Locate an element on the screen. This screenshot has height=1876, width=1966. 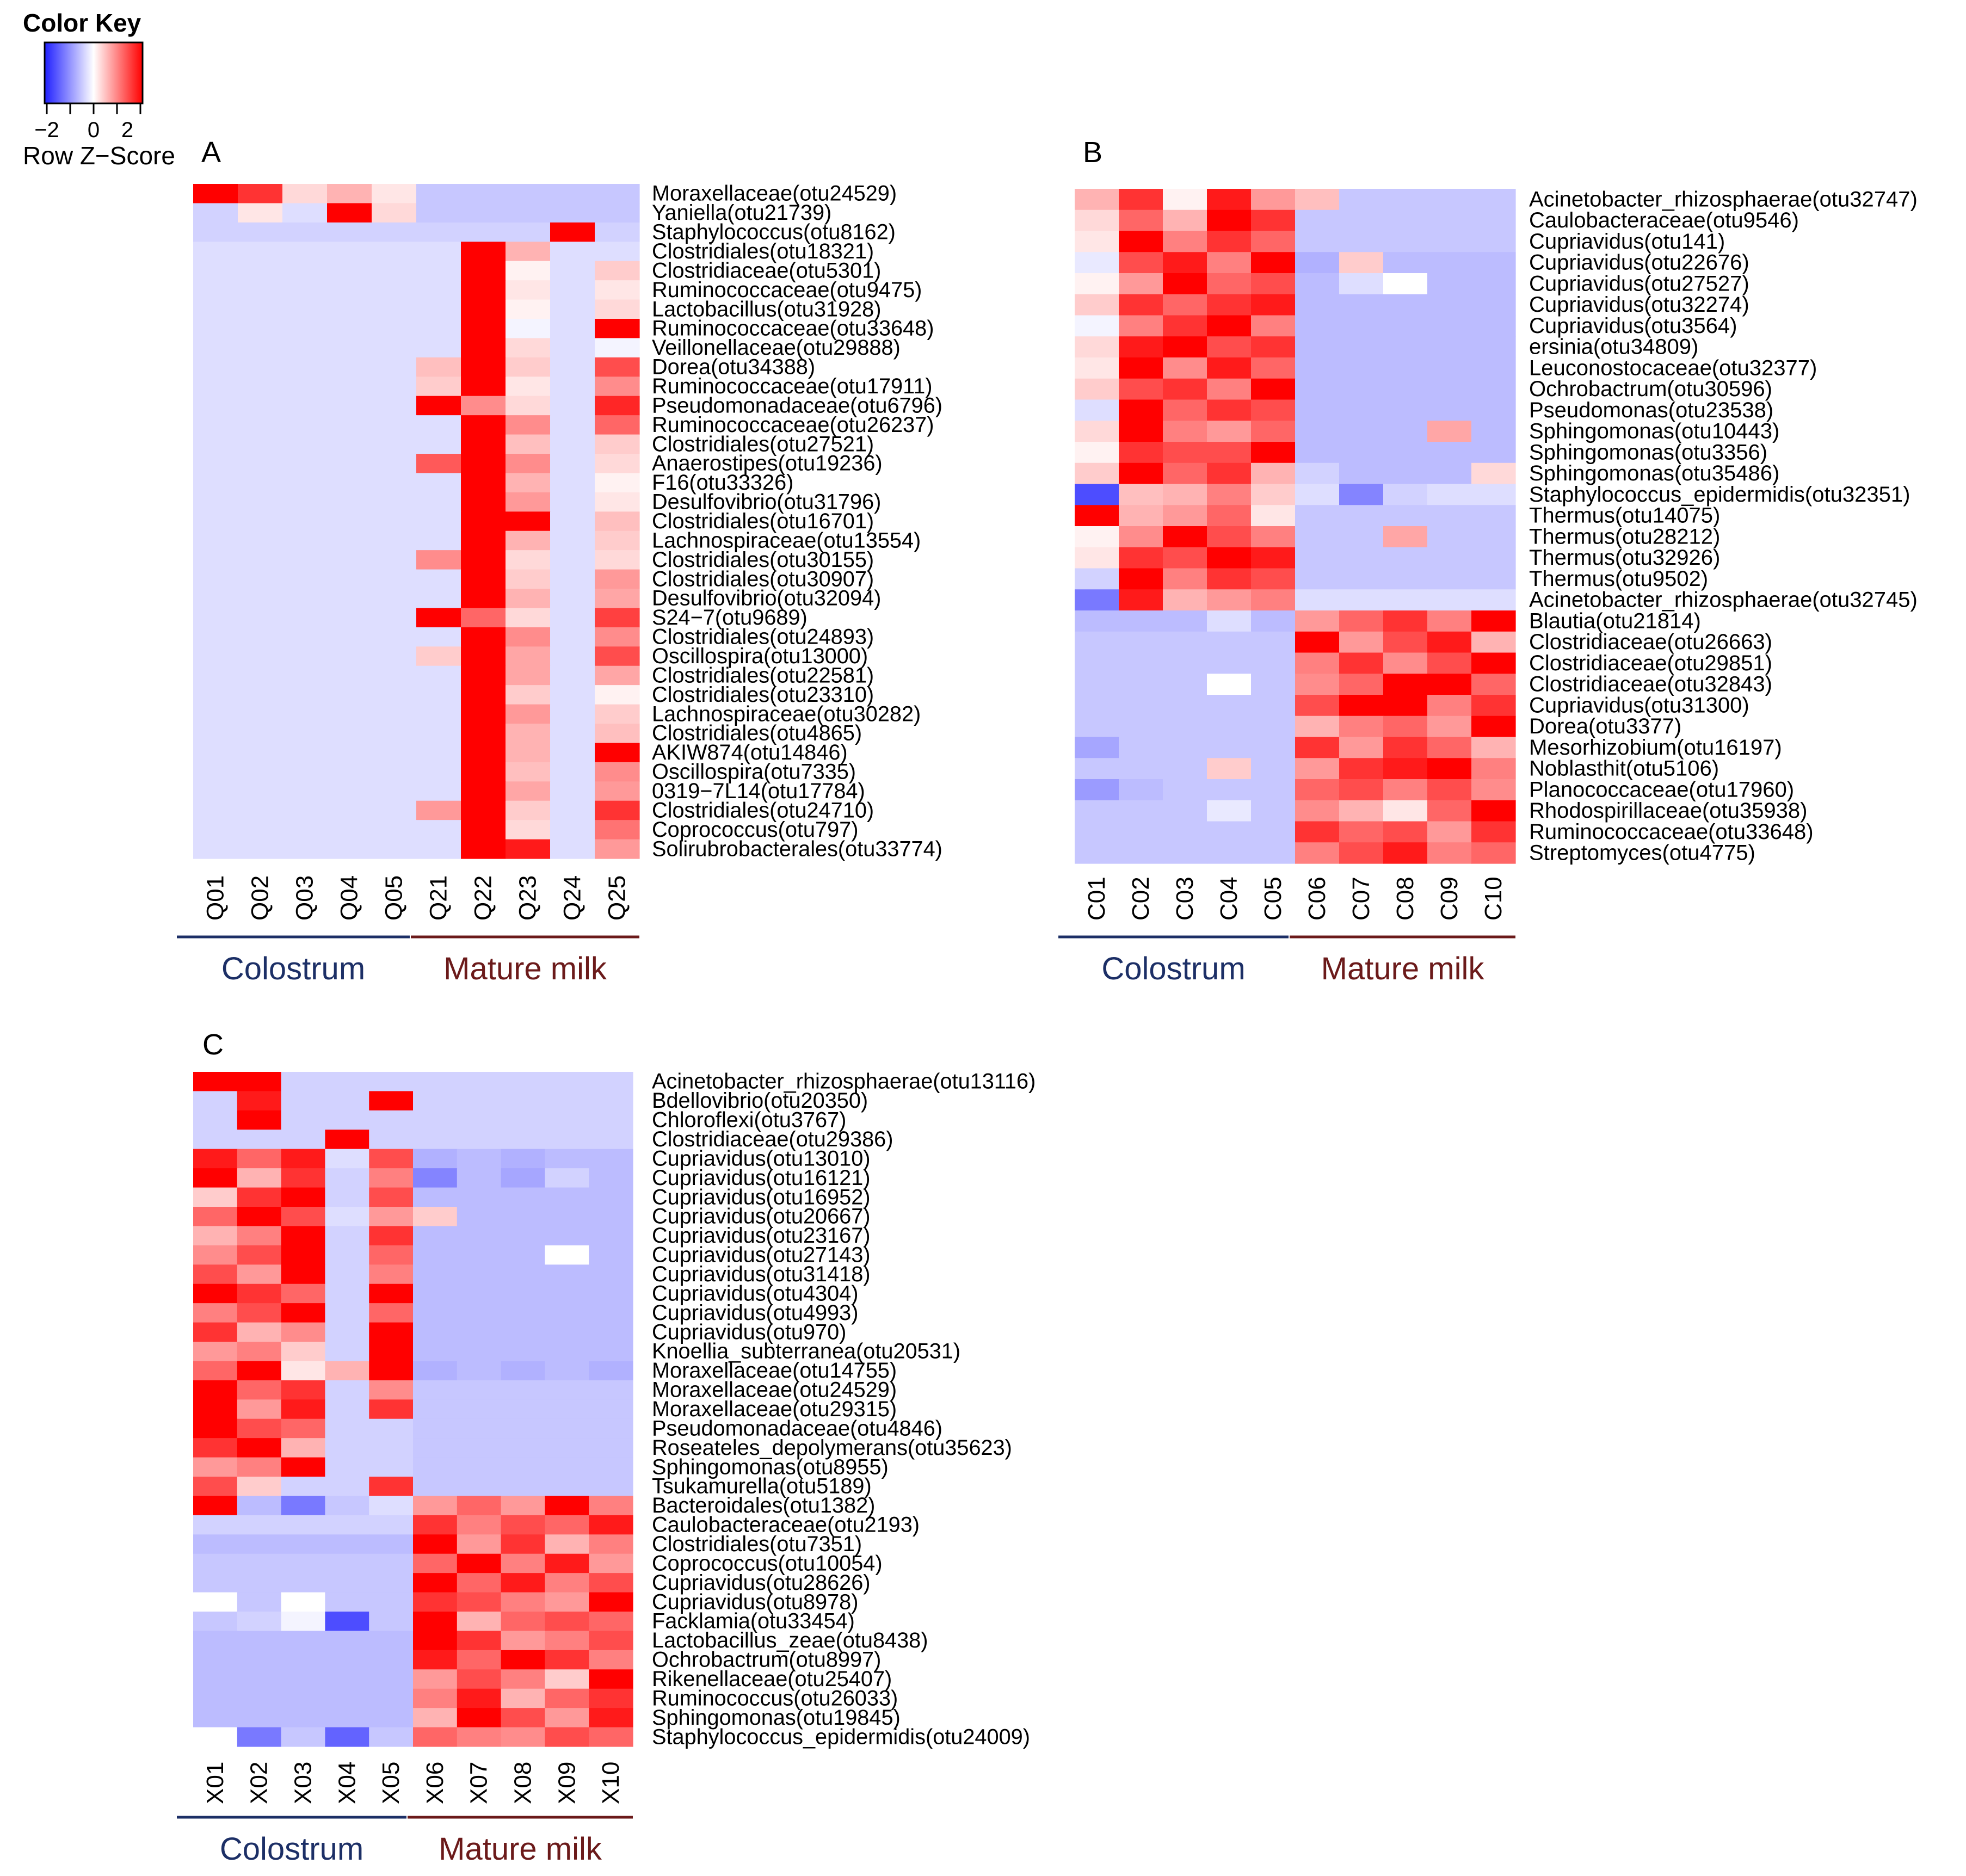
row-label: Caulobacteraceae(otu2193) is located at coordinates (786, 1525).